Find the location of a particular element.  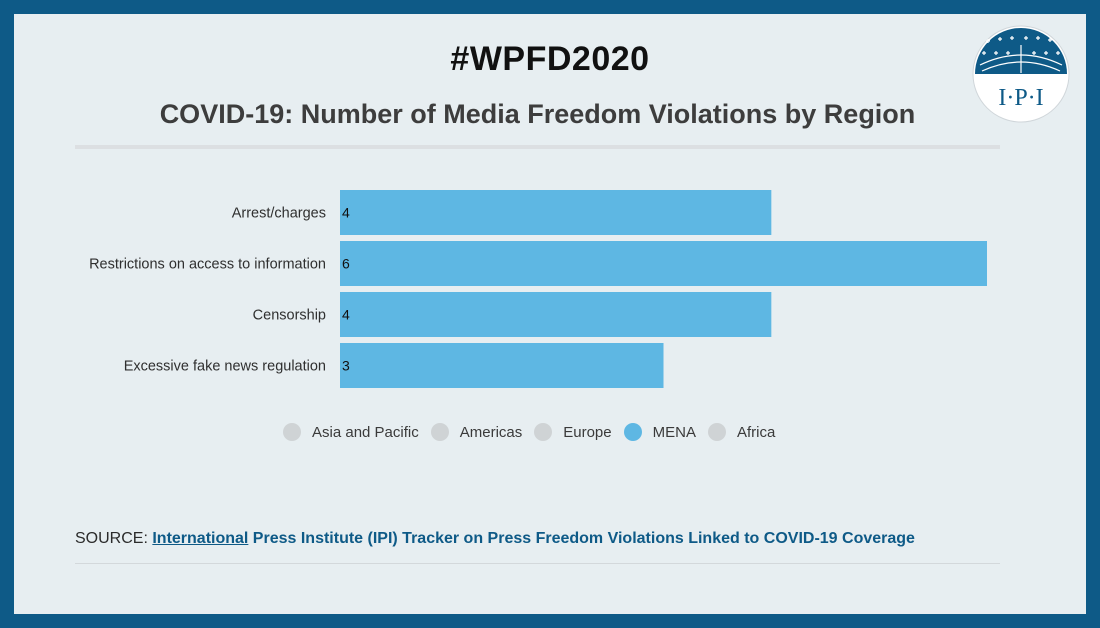

category-label-2: Censorship is located at coordinates (289, 316).